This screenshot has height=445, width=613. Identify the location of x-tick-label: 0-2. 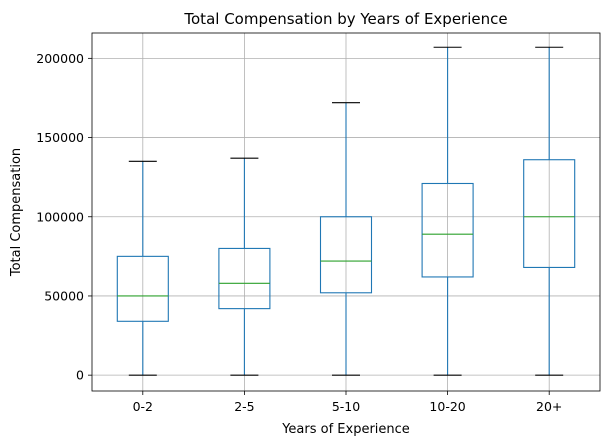
(143, 406).